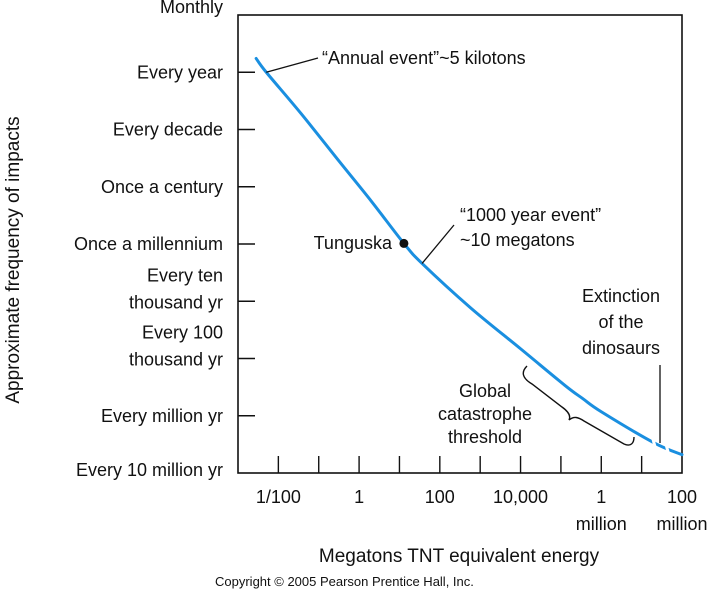  Describe the element at coordinates (459, 556) in the screenshot. I see `x-axis-title: Megatons TNT equivalent energy` at that location.